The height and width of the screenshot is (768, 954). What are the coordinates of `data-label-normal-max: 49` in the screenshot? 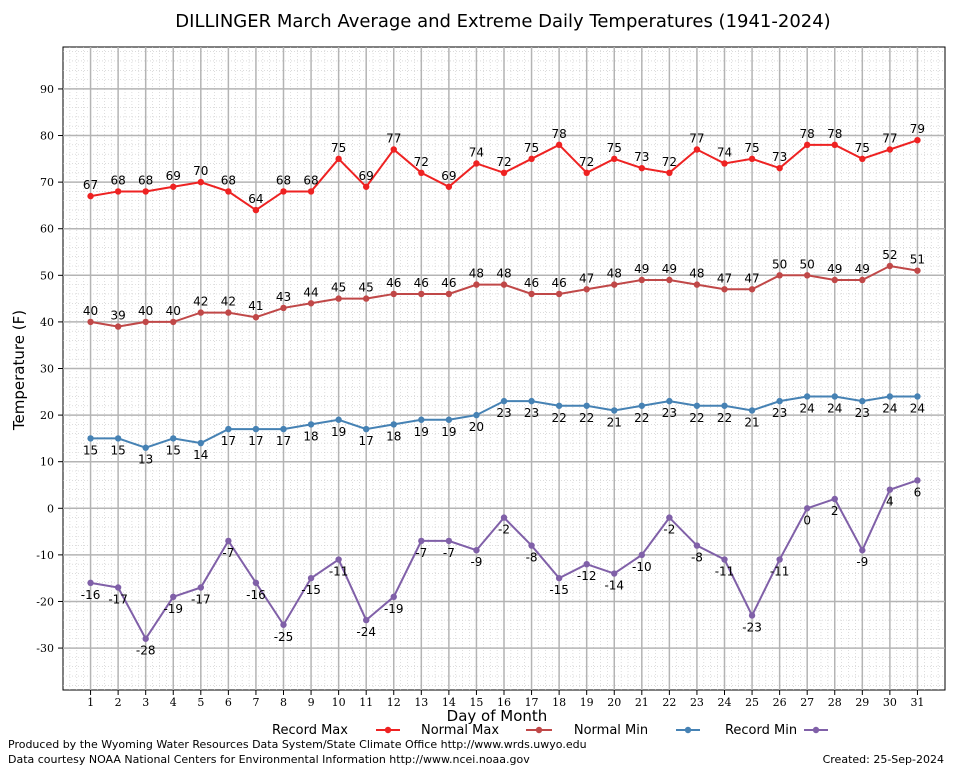 It's located at (669, 269).